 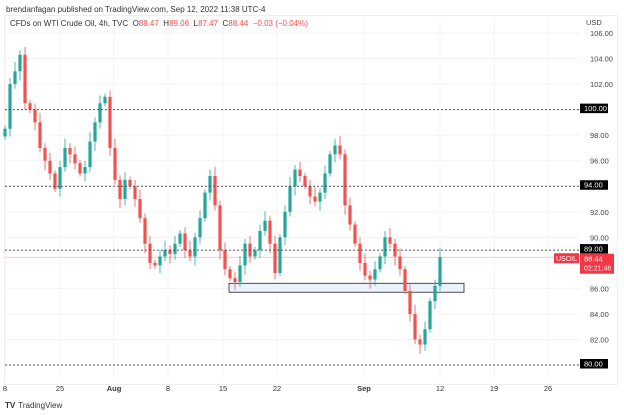 I want to click on level-badge-label: 80.00, so click(x=593, y=364).